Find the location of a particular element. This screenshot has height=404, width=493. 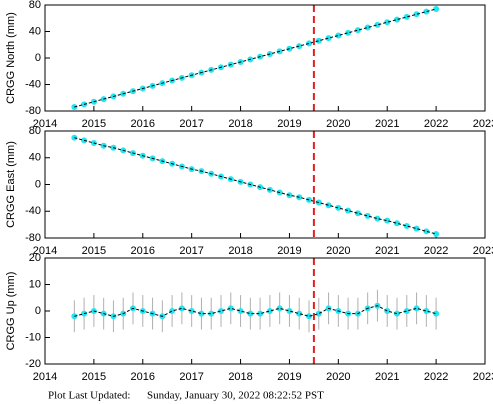

y-axis-label: CRGG North (mm) is located at coordinates (11, 58).